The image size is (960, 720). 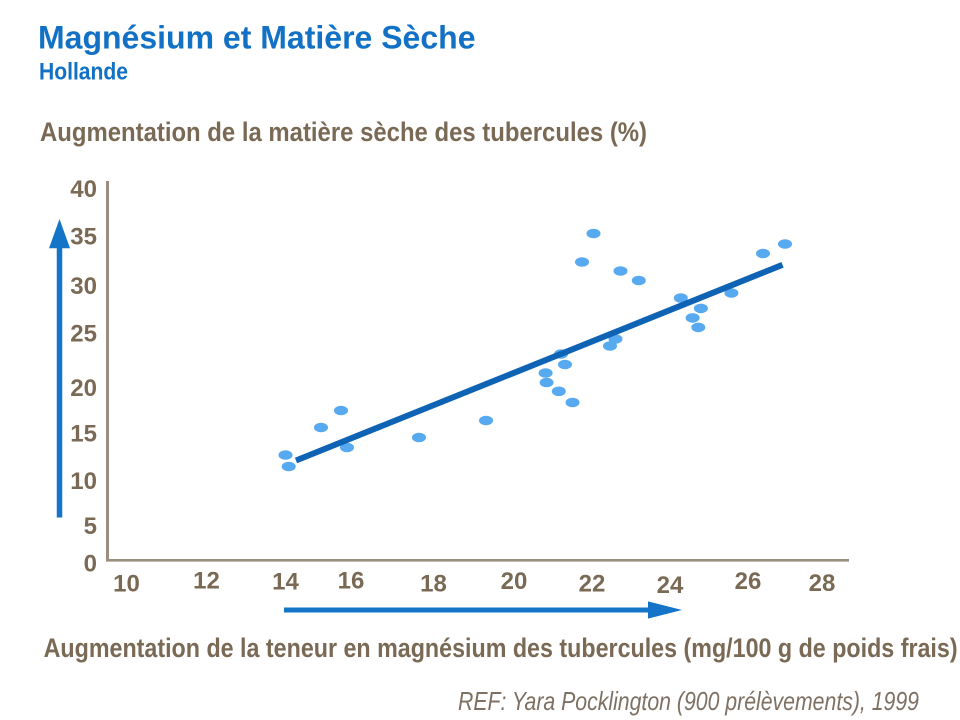 I want to click on svg-text: 12, so click(x=206, y=580).